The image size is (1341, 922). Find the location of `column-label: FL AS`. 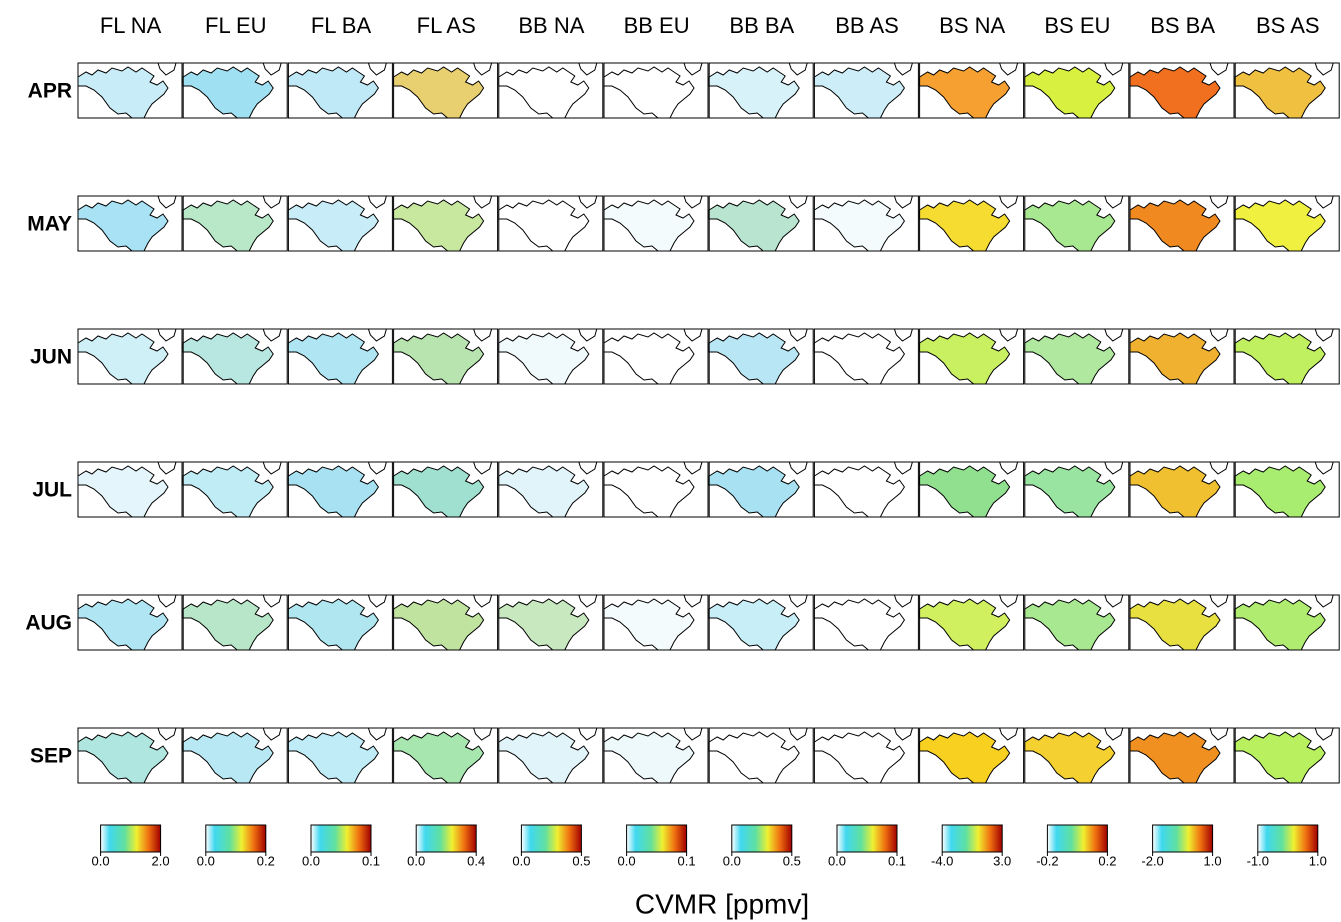

column-label: FL AS is located at coordinates (446, 25).